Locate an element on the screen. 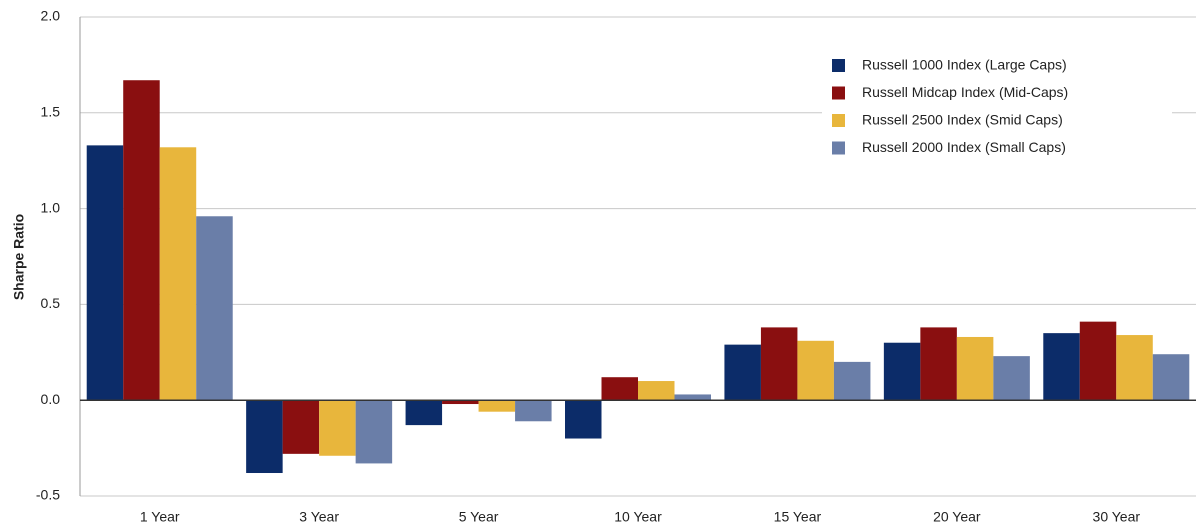 The width and height of the screenshot is (1196, 529). x-tick-label: 10 Year is located at coordinates (638, 517).